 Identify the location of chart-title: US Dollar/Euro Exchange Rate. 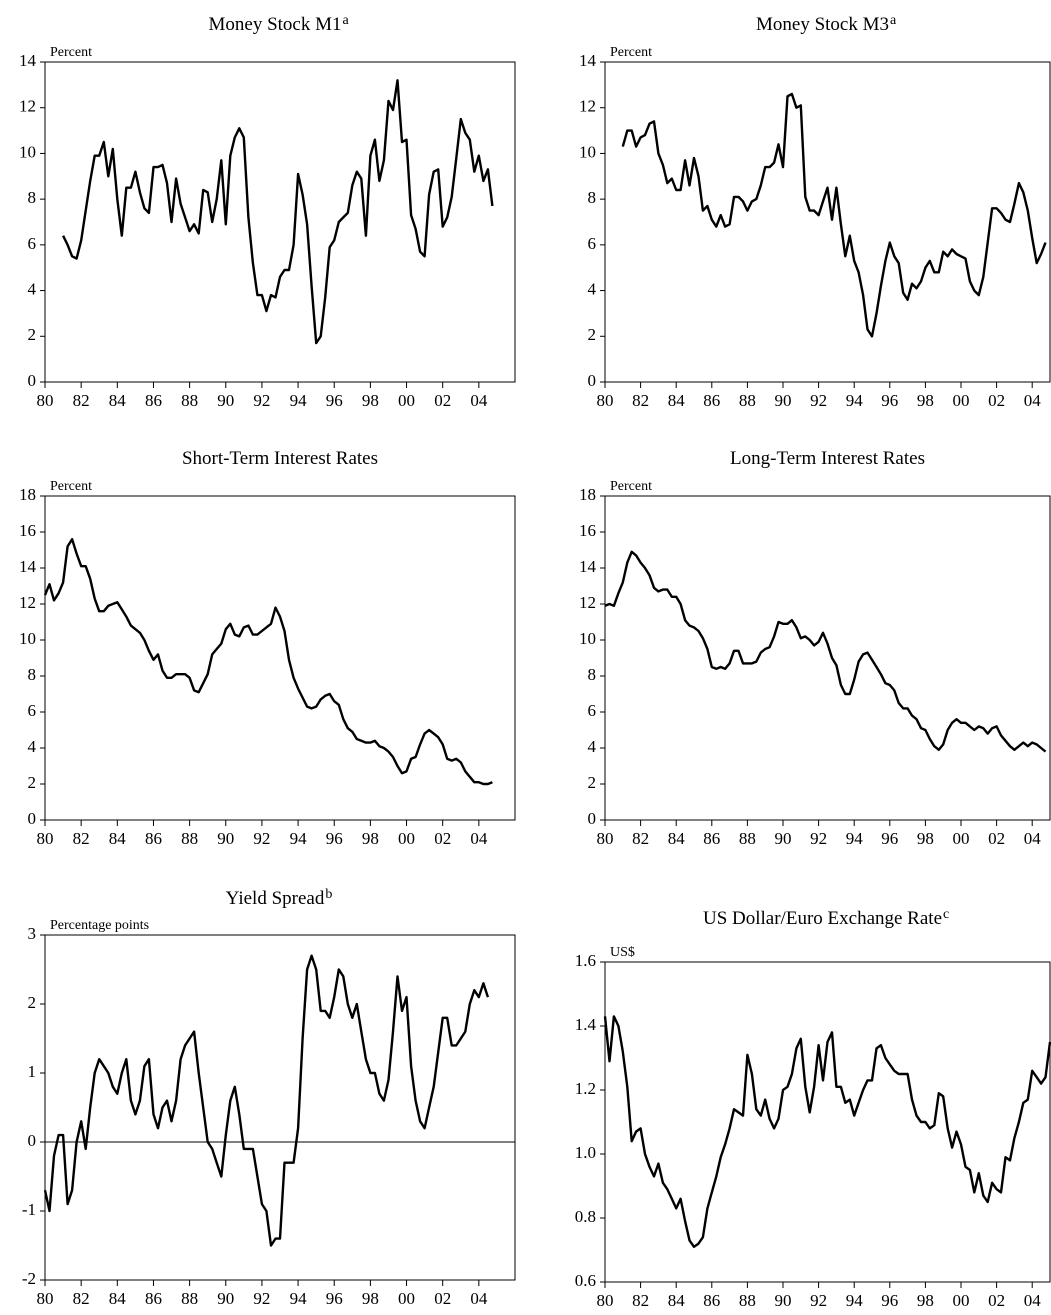
(822, 918).